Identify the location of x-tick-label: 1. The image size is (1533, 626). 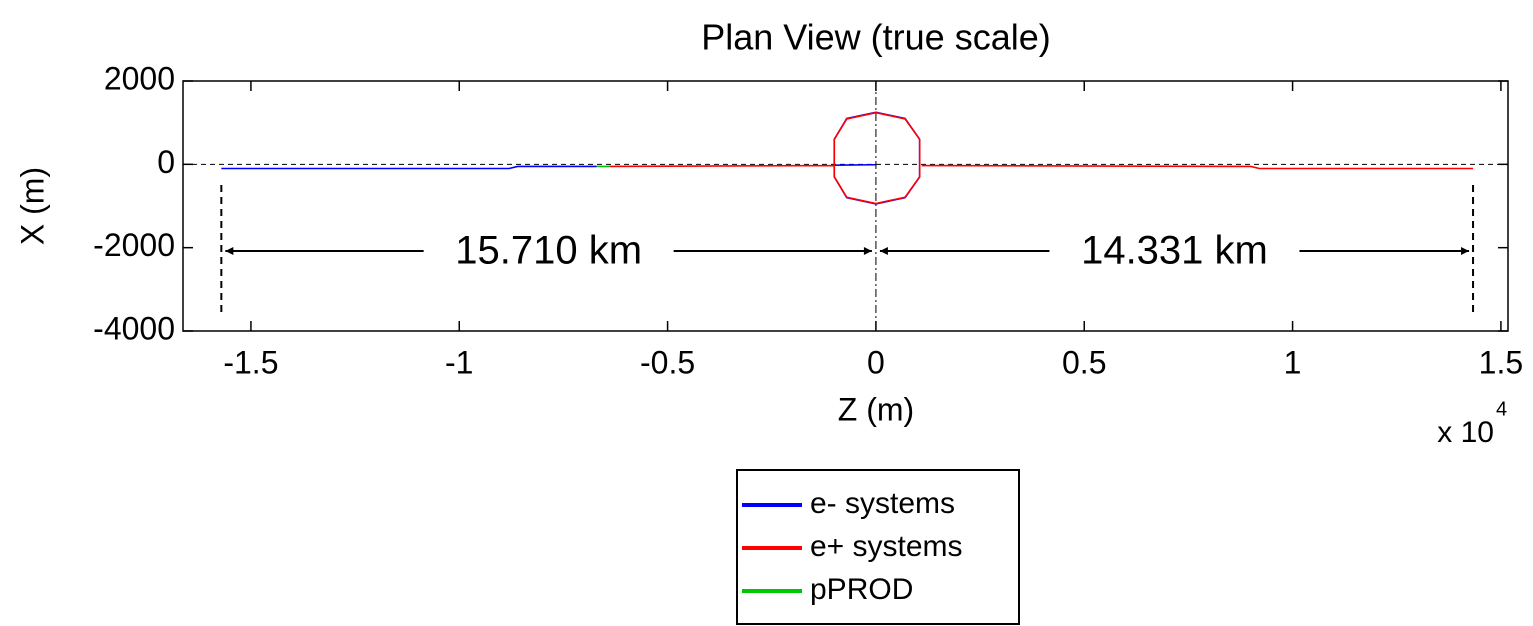
(1293, 362).